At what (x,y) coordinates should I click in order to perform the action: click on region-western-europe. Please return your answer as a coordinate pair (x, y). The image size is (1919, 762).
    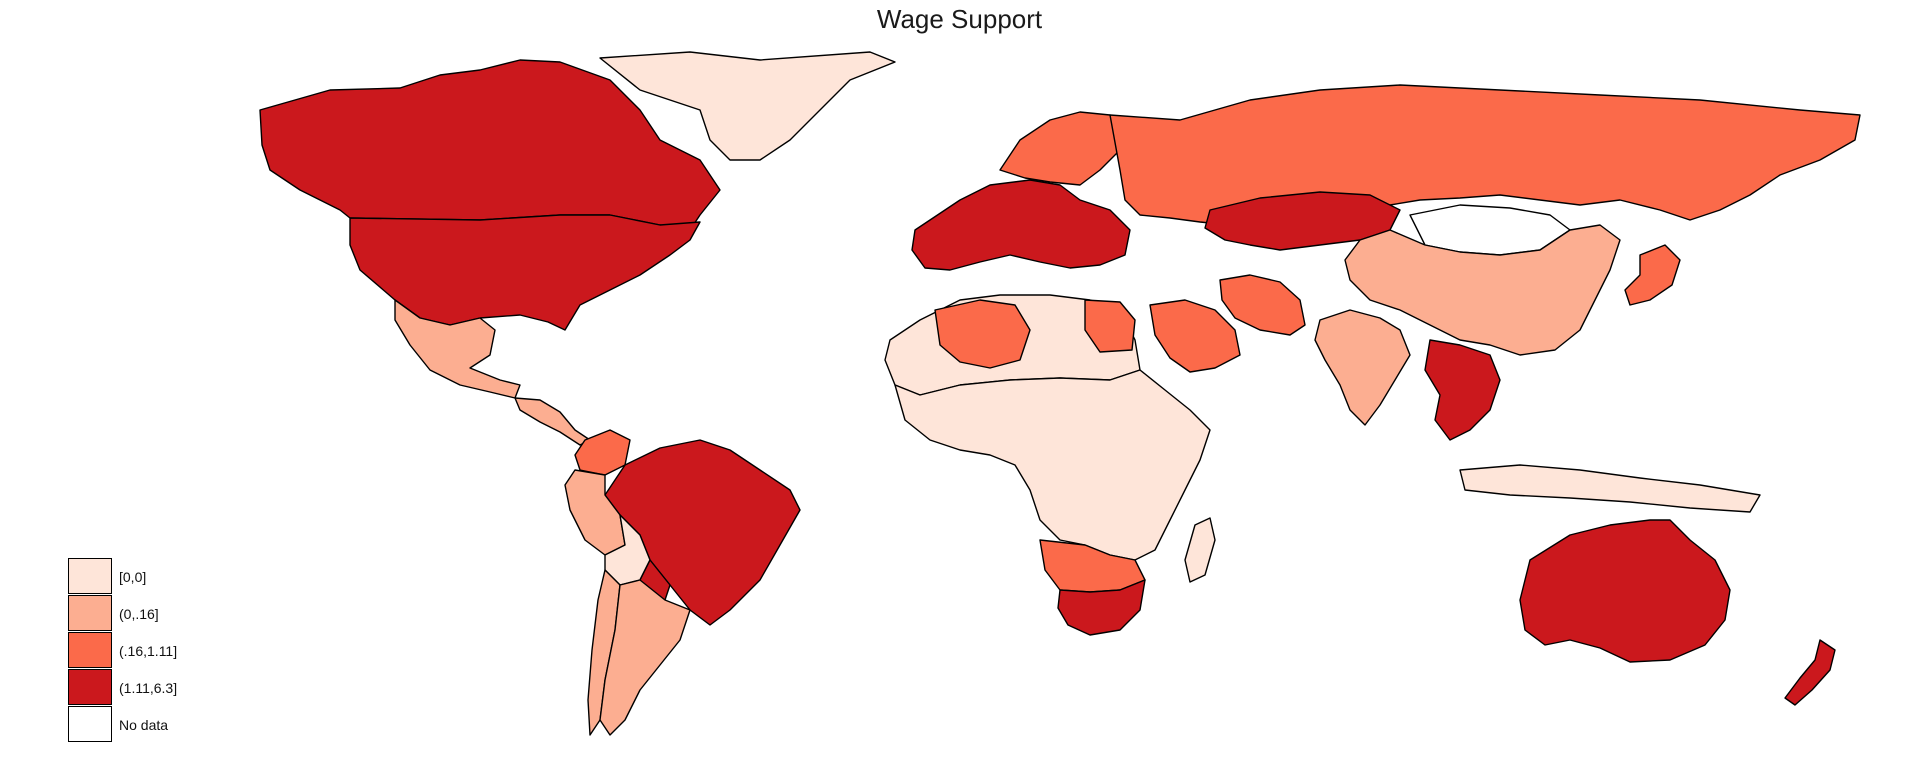
    Looking at the image, I should click on (1021, 225).